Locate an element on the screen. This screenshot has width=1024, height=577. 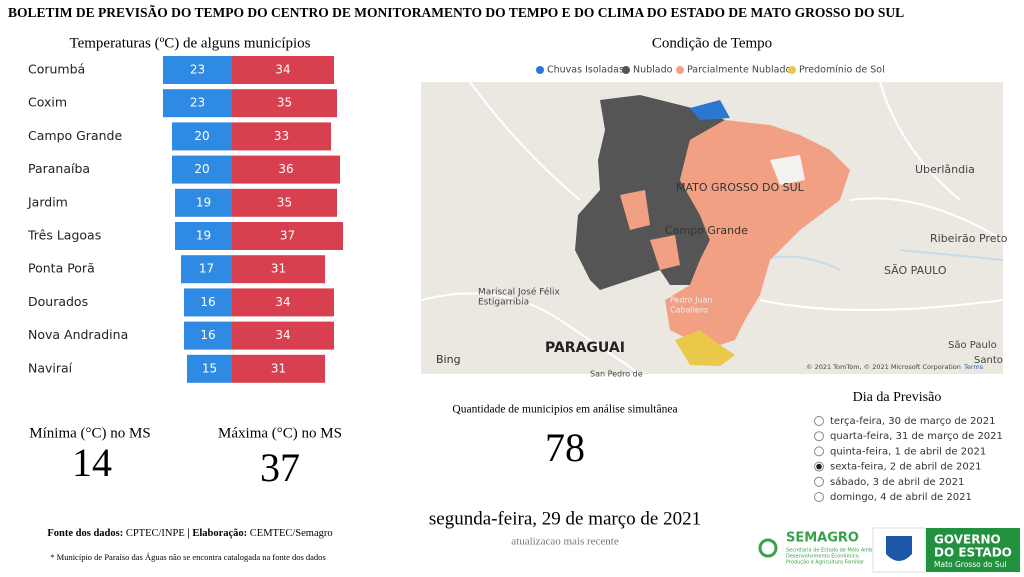
logo-subline: Produção e Agricultura Familiar is located at coordinates (825, 563).